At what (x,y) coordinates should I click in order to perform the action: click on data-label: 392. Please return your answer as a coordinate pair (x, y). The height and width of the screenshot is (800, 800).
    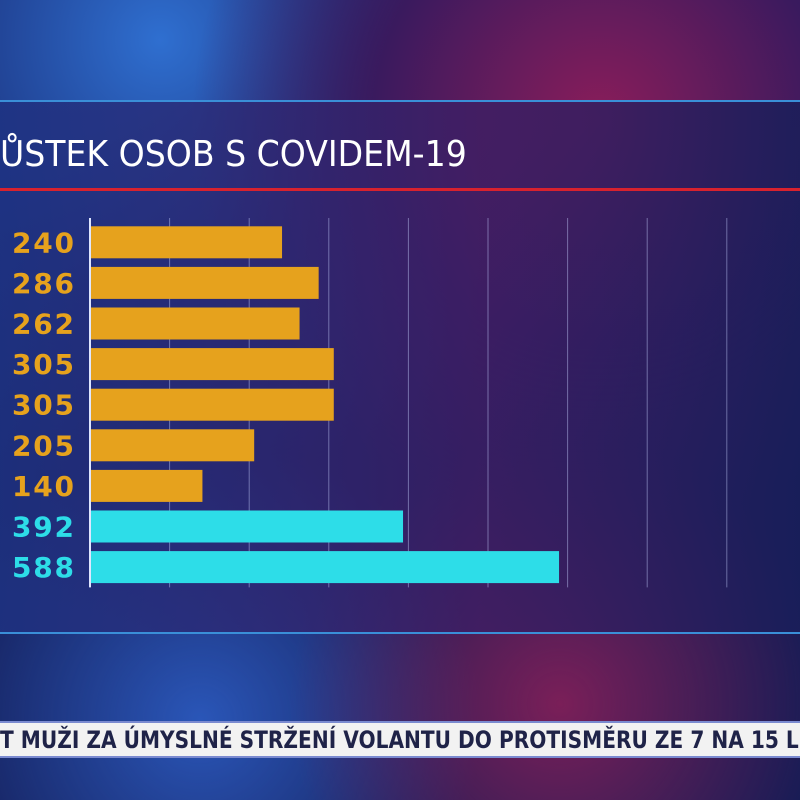
    Looking at the image, I should click on (43, 527).